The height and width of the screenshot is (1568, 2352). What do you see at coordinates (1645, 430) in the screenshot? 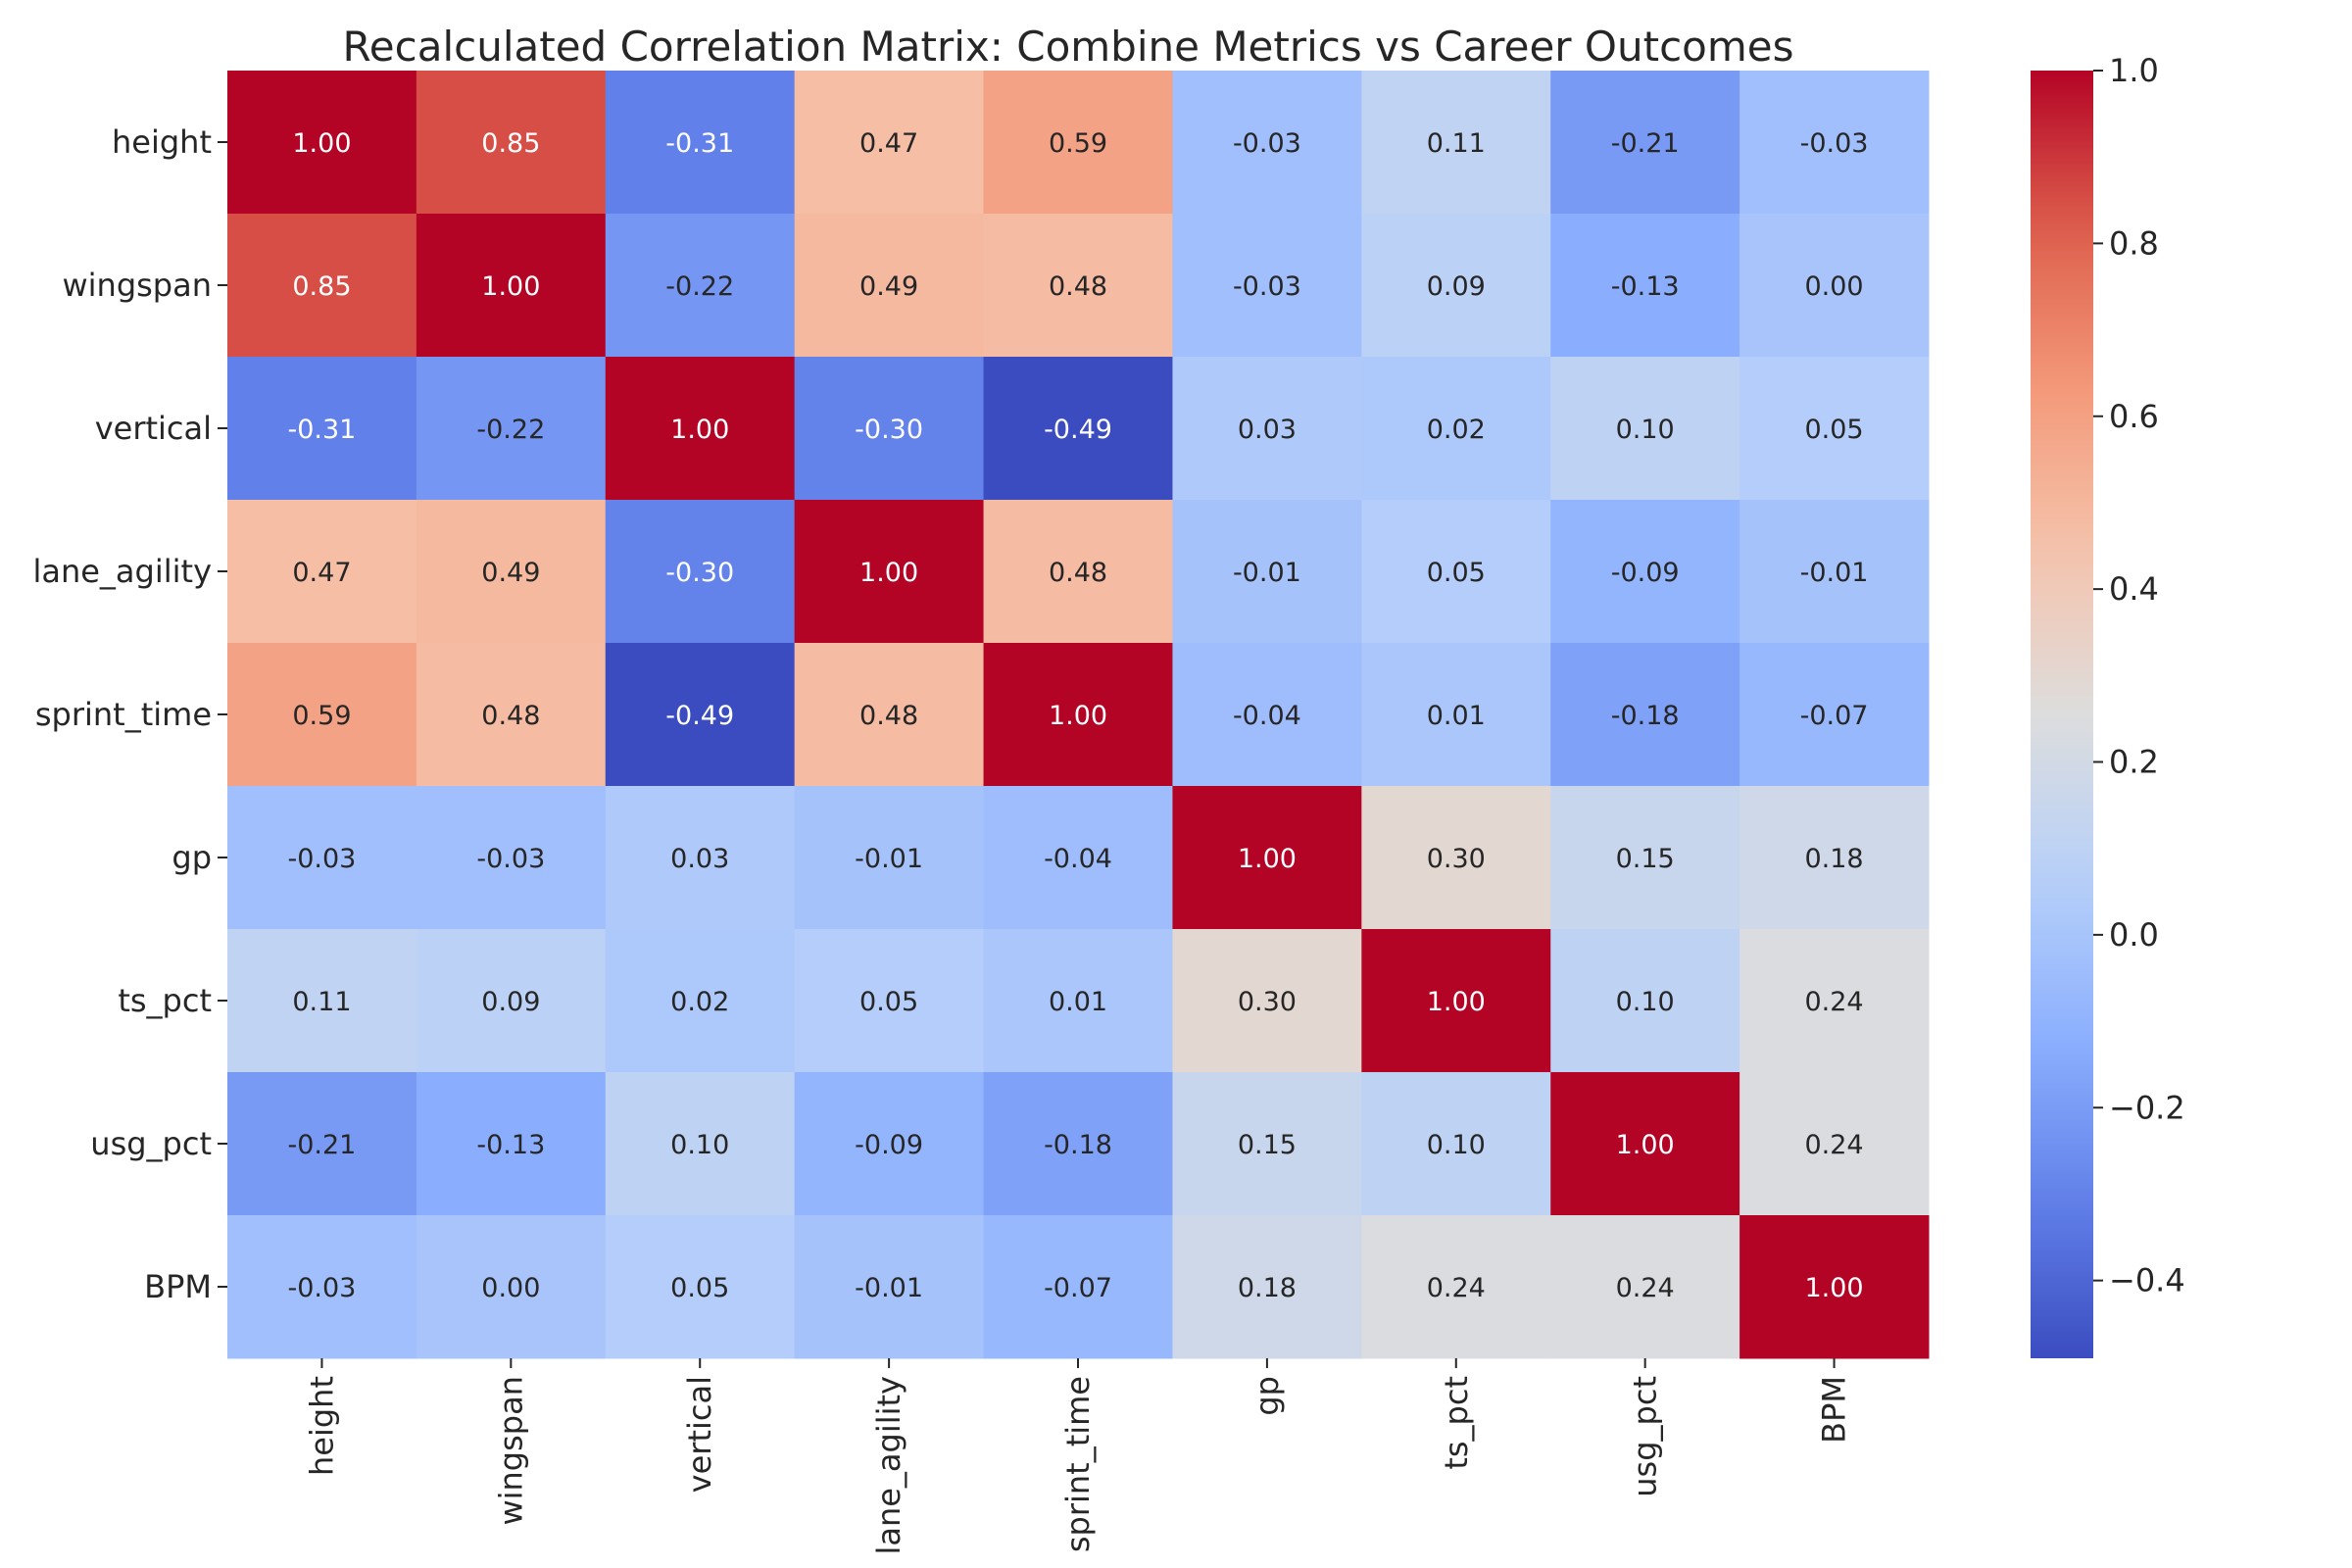
I see `cell-value-label: 0.10` at bounding box center [1645, 430].